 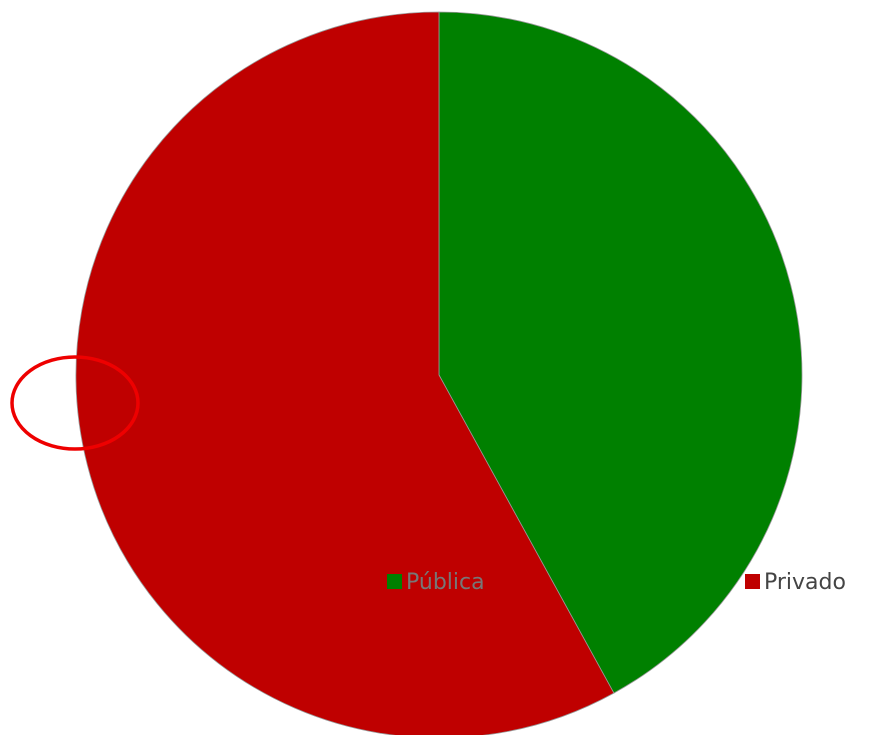 I want to click on legend: Pública Privado, so click(x=616, y=582).